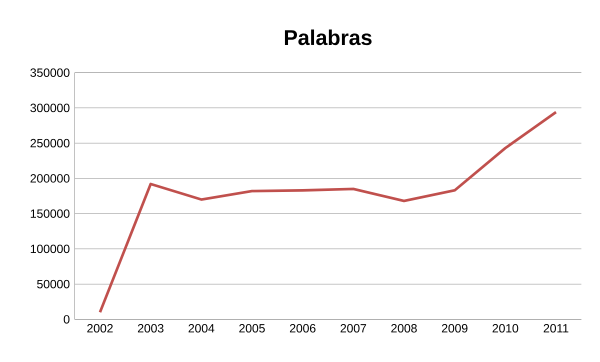 This screenshot has width=600, height=362. Describe the element at coordinates (50, 108) in the screenshot. I see `y-tick-label: 300000` at that location.